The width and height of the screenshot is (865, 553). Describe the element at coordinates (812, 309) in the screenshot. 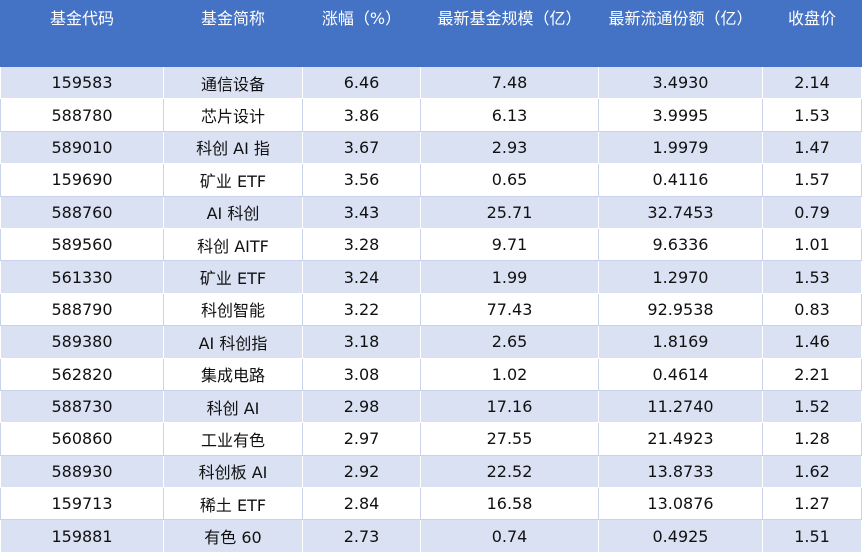

I see `table-cell: 0.83` at that location.